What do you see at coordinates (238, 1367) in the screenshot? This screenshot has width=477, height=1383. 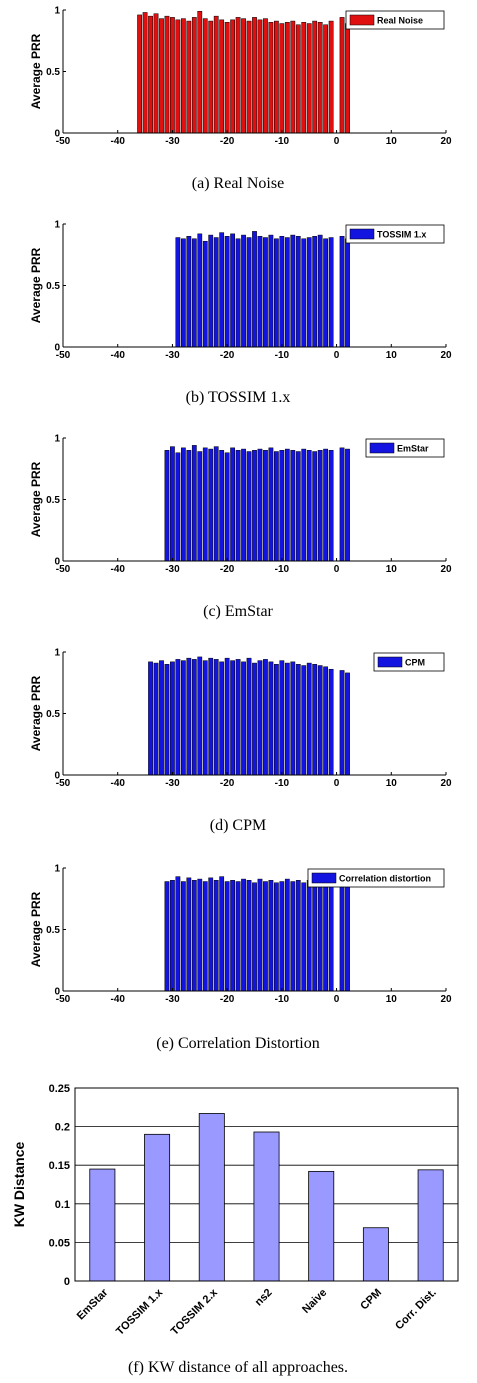 I see `caption-kw-distance: (f) KW distance of all approaches.` at bounding box center [238, 1367].